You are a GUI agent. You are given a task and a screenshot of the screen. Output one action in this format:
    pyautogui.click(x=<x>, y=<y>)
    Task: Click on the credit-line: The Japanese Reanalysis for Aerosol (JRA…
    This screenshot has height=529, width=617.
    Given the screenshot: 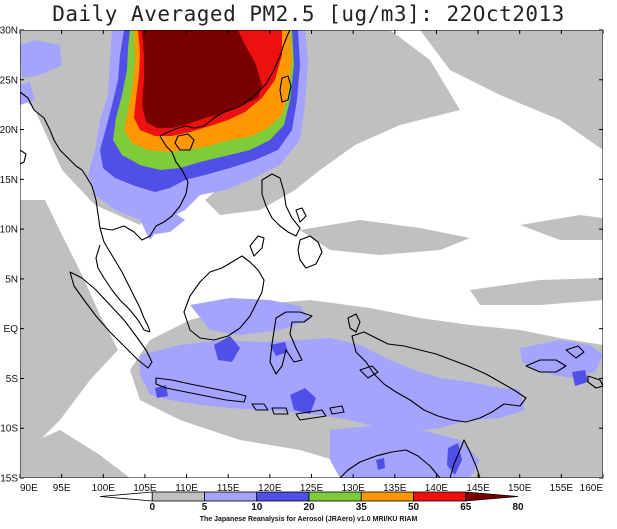 What is the action you would take?
    pyautogui.click(x=308, y=519)
    